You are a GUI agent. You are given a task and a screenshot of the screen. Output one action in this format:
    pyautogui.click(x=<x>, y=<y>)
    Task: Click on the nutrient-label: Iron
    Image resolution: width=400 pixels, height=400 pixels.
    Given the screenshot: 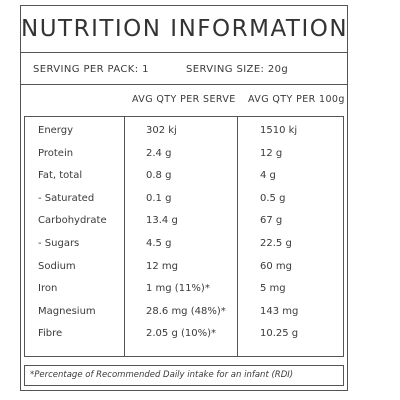 What is the action you would take?
    pyautogui.click(x=48, y=289)
    